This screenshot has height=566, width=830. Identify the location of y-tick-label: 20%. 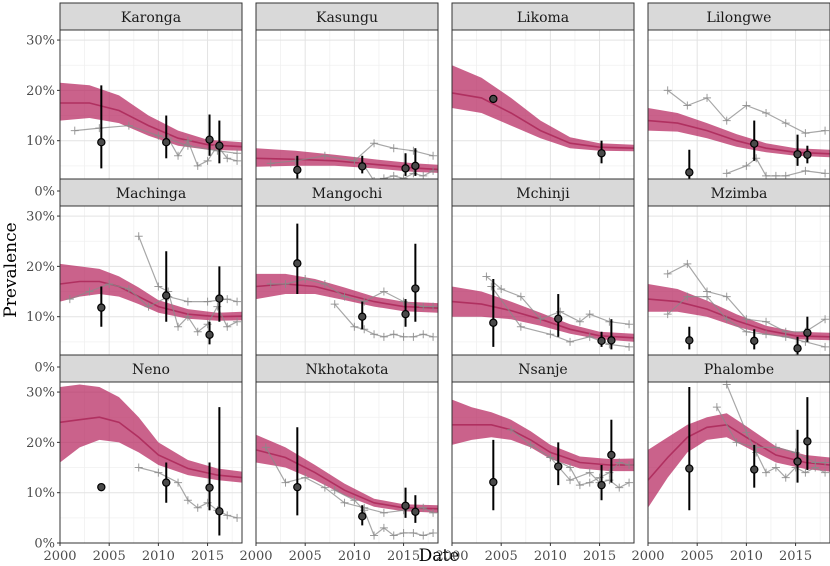
(40, 91).